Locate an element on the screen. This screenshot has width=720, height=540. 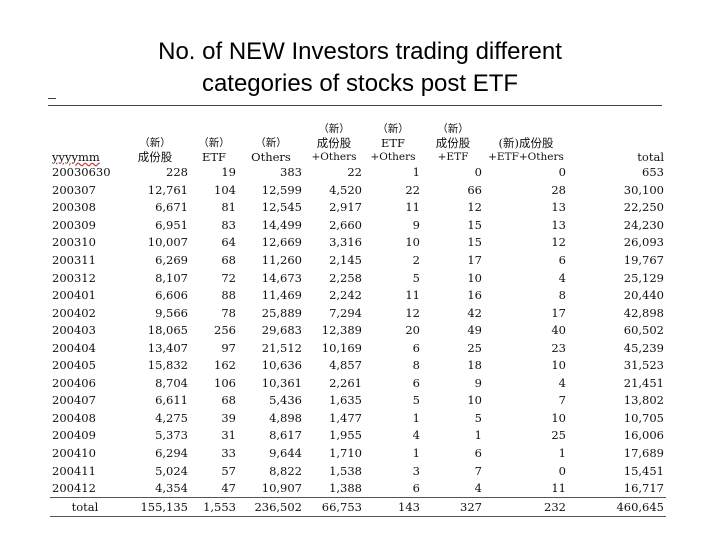
cell-etf: 68 is located at coordinates (228, 260).